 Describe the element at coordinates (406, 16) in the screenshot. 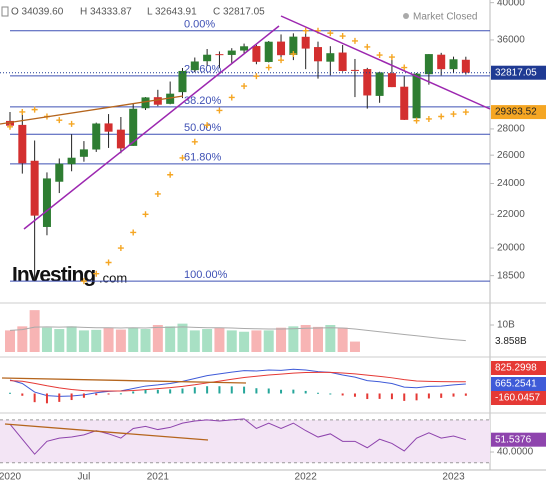

I see `status-dot` at that location.